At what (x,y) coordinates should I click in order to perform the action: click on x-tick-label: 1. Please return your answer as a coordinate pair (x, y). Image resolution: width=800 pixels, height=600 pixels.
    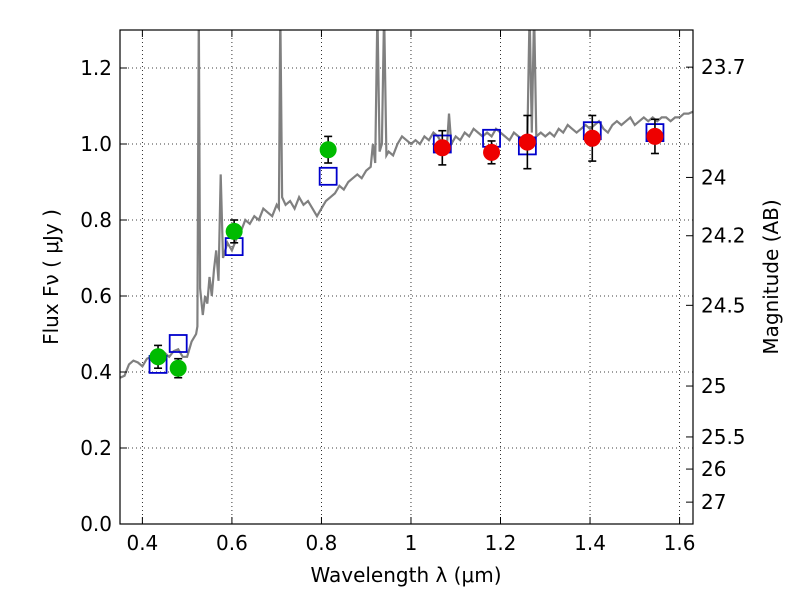
    Looking at the image, I should click on (411, 543).